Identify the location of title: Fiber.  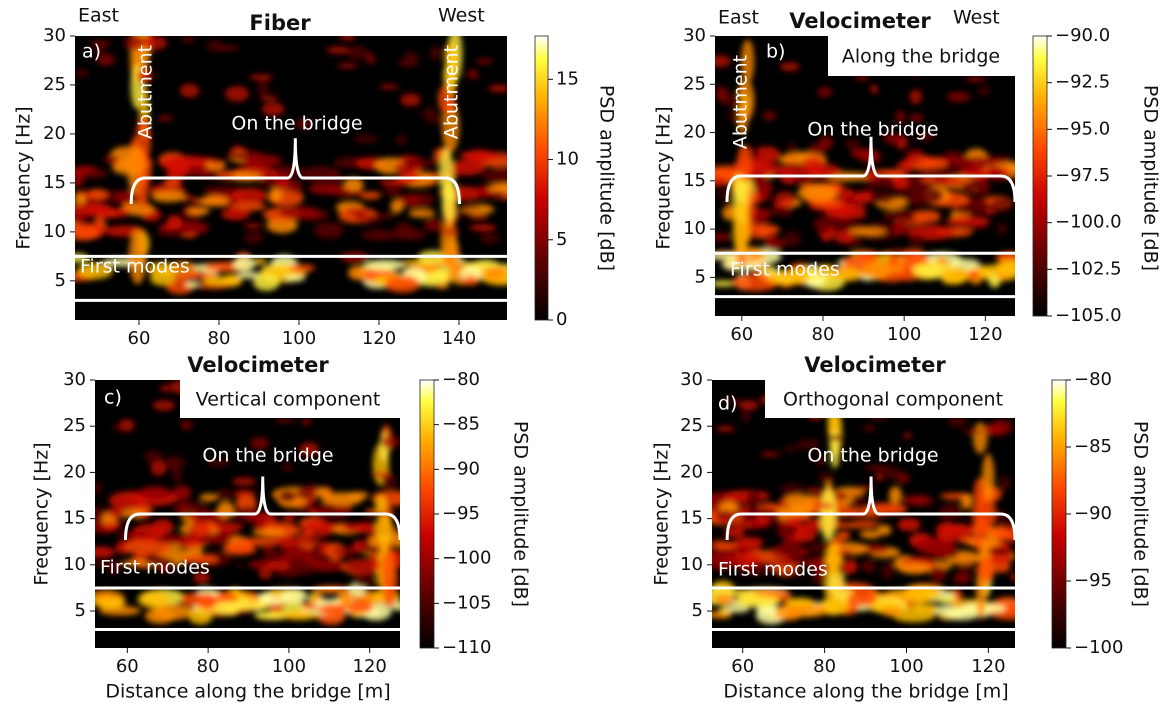
(280, 23).